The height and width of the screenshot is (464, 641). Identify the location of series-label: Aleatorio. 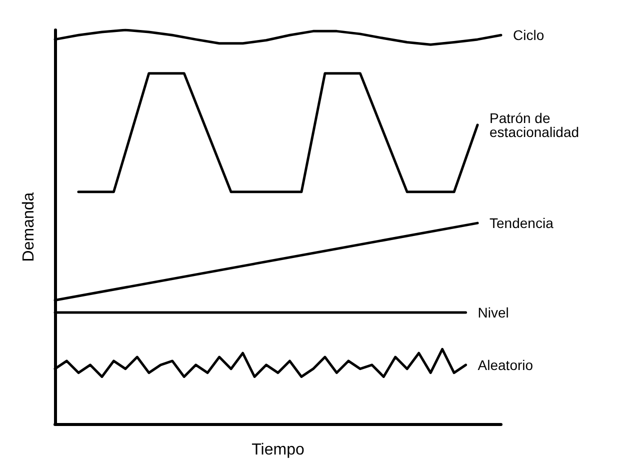
(506, 364).